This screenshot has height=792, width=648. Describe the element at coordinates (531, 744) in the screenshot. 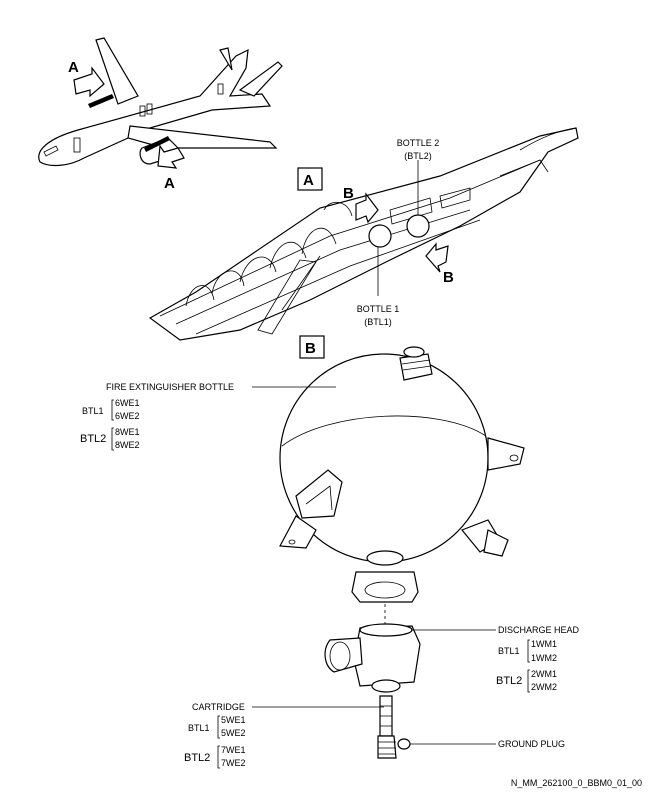

I see `ground-plug-label: GROUND PLUG` at that location.